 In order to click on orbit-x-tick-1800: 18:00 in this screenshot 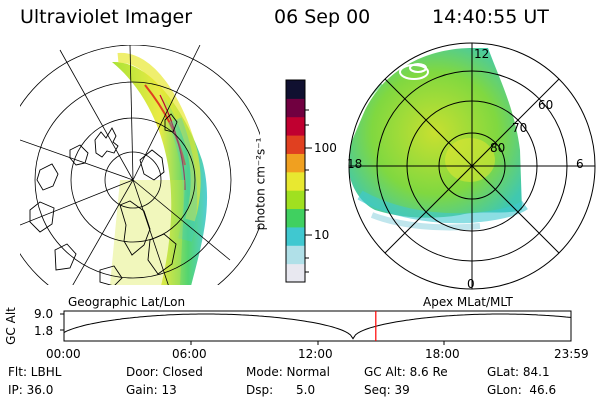, I will do `click(442, 354)`.